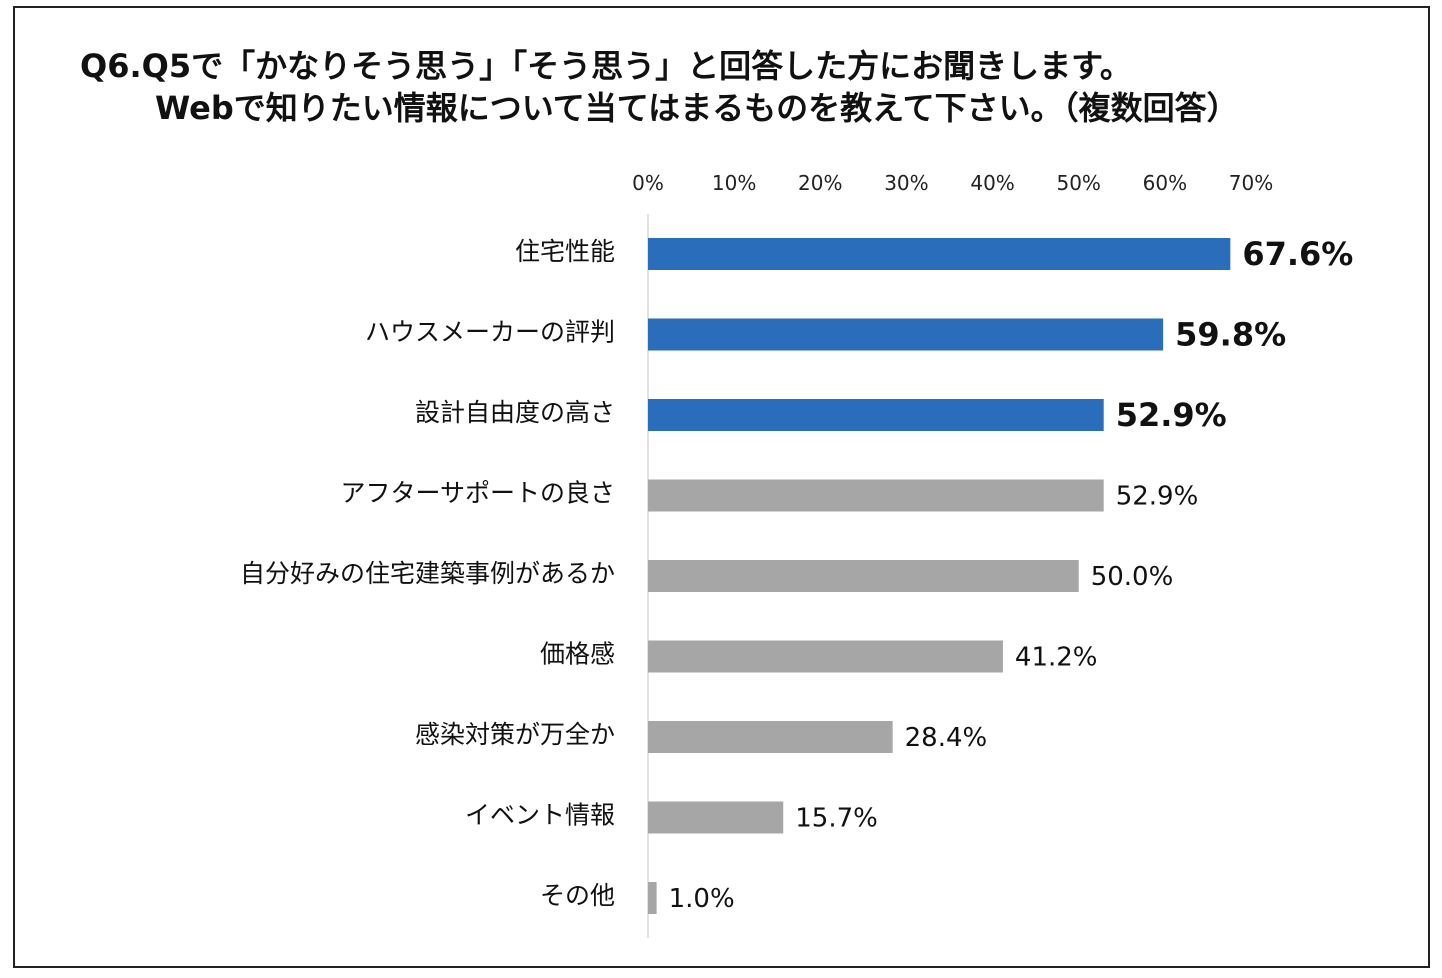  Describe the element at coordinates (906, 183) in the screenshot. I see `x-tick-label: 30%` at that location.